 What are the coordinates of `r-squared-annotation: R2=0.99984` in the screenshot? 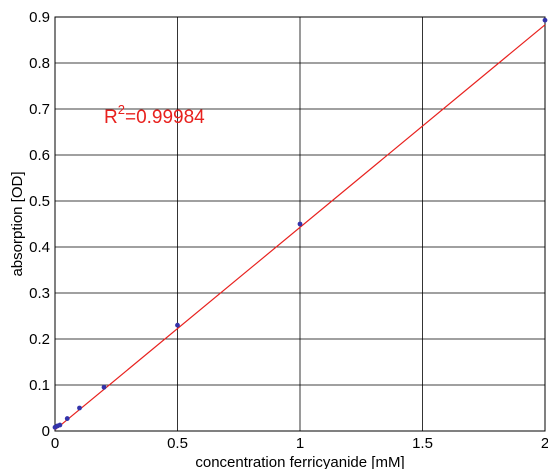 It's located at (154, 115).